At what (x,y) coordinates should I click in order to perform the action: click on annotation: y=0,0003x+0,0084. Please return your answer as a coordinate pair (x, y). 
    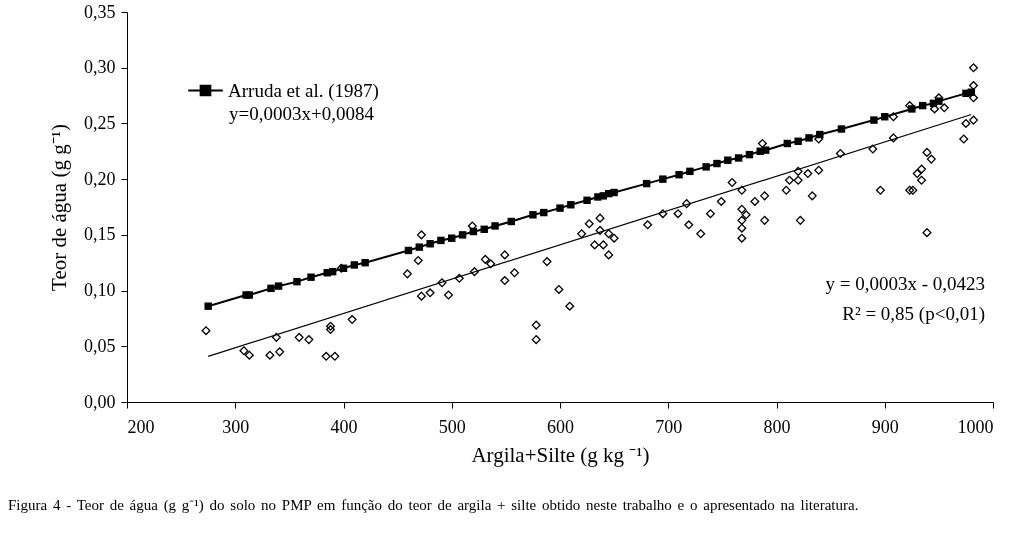
    Looking at the image, I should click on (302, 113).